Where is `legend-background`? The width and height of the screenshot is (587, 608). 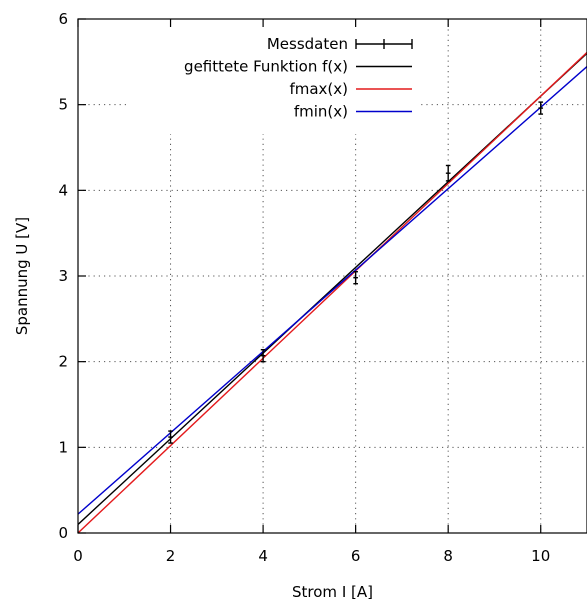 legend-background is located at coordinates (274, 78).